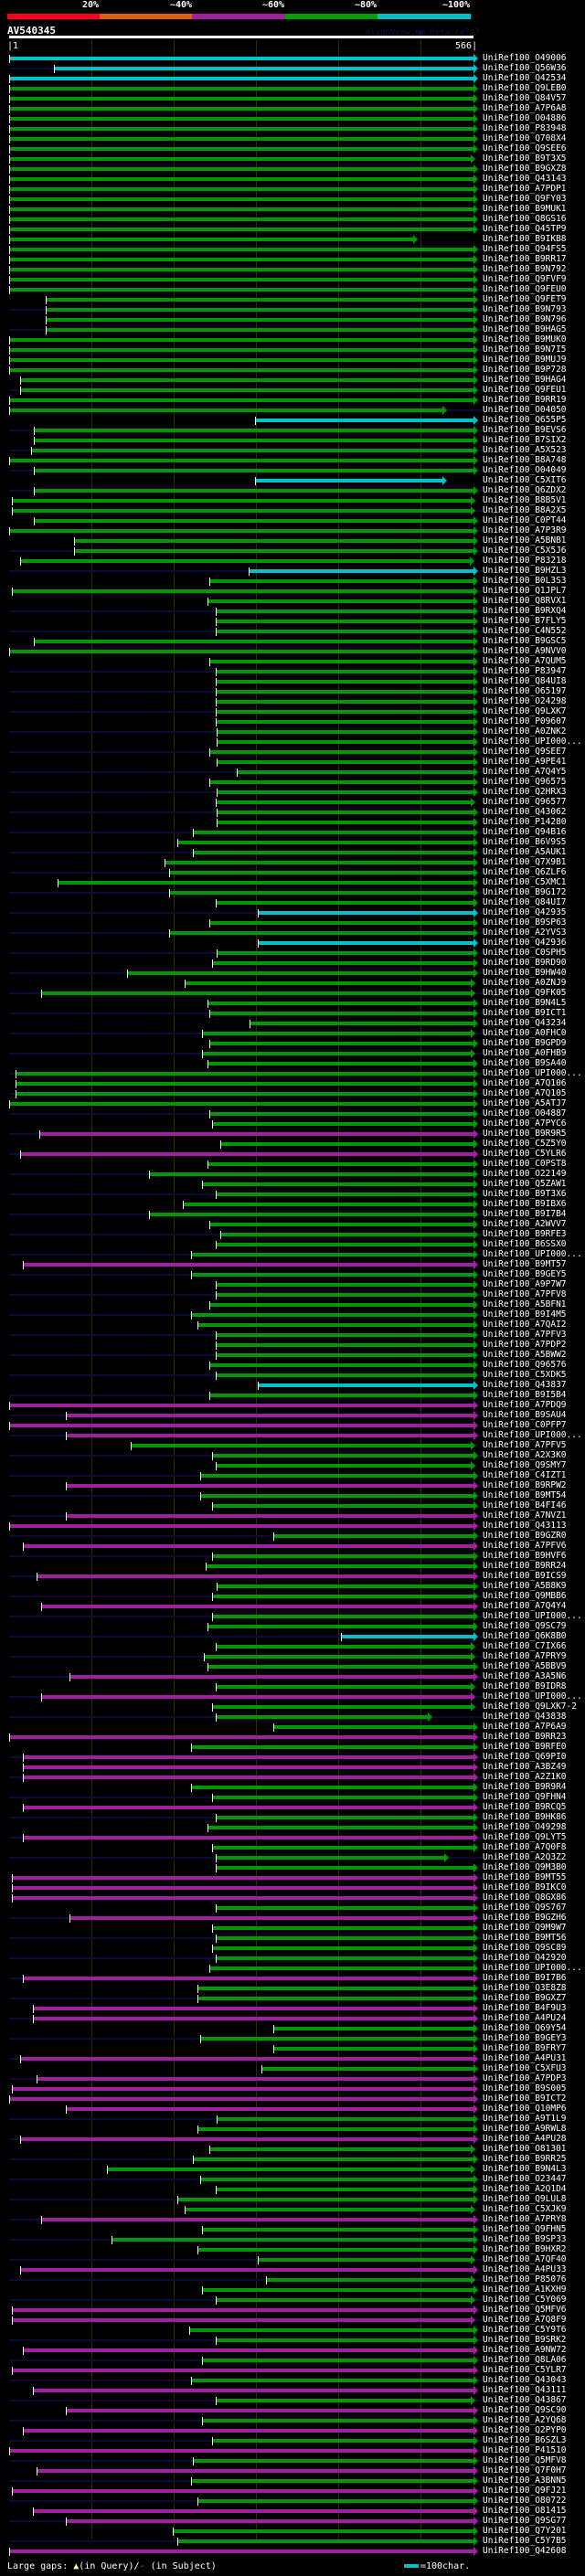 Image resolution: width=585 pixels, height=2576 pixels. Describe the element at coordinates (525, 631) in the screenshot. I see `hit-label: UniRef100_C4N552` at that location.